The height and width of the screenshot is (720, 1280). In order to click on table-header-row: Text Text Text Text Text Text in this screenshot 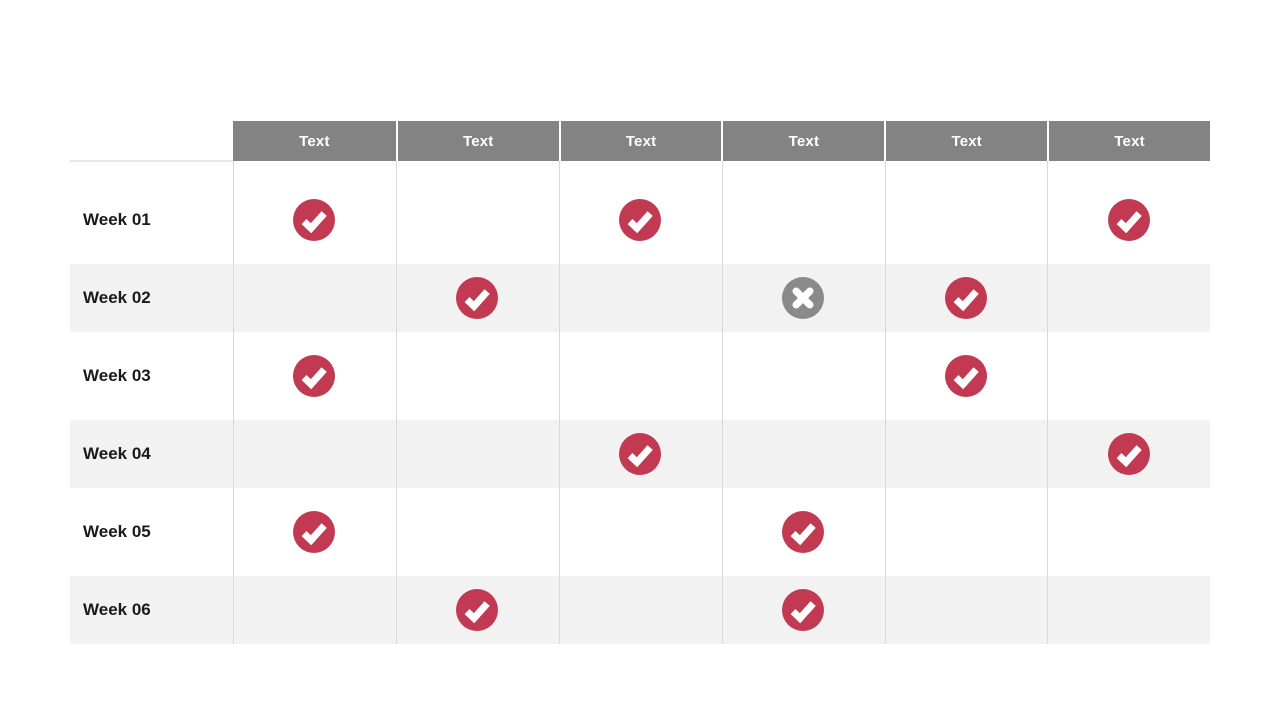, I will do `click(721, 141)`.